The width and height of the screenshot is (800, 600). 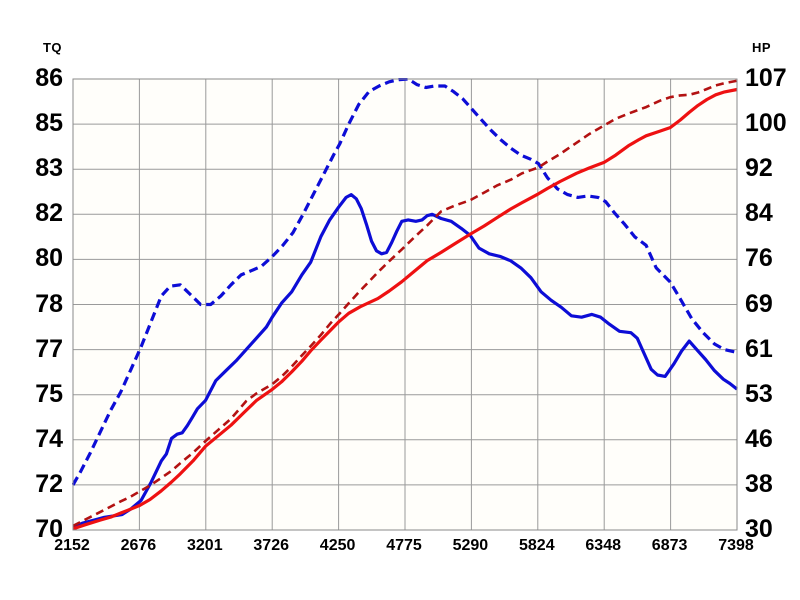 I want to click on x-tick-label: 5290, so click(x=470, y=545).